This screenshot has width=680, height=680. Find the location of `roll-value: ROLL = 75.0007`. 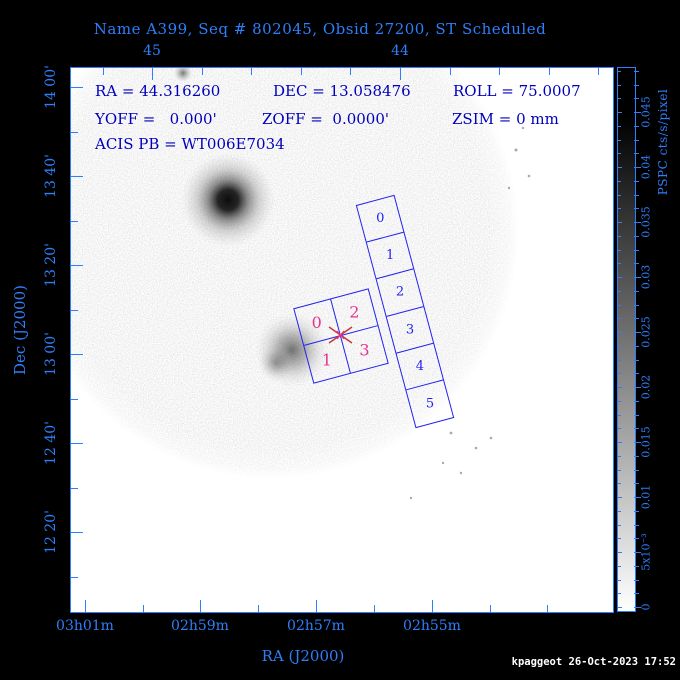

roll-value: ROLL = 75.0007 is located at coordinates (517, 91).